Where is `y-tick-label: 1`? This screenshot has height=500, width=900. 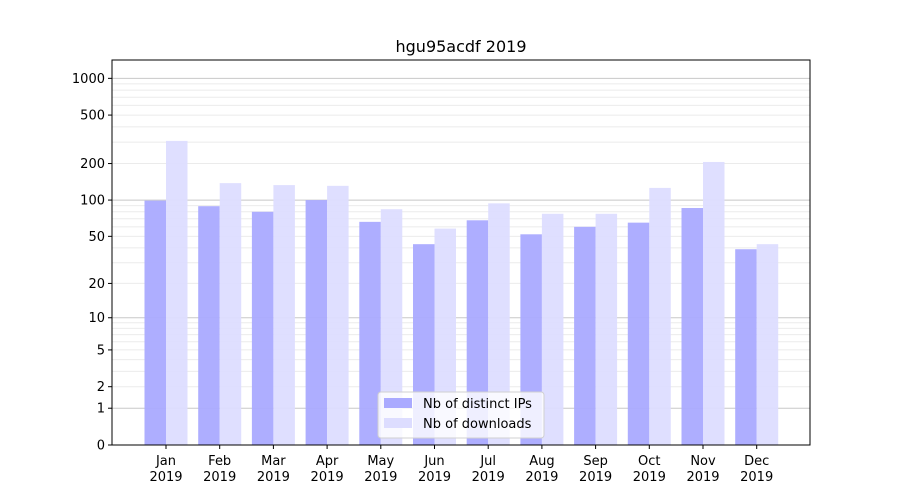
y-tick-label: 1 is located at coordinates (101, 409).